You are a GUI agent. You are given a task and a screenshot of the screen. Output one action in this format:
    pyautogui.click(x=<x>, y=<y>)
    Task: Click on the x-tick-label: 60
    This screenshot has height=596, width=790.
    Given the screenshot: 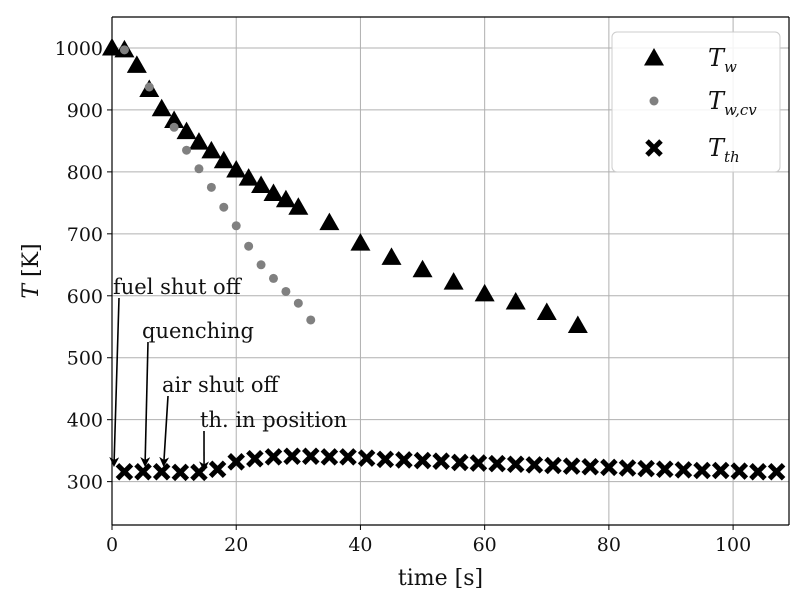 What is the action you would take?
    pyautogui.click(x=485, y=545)
    